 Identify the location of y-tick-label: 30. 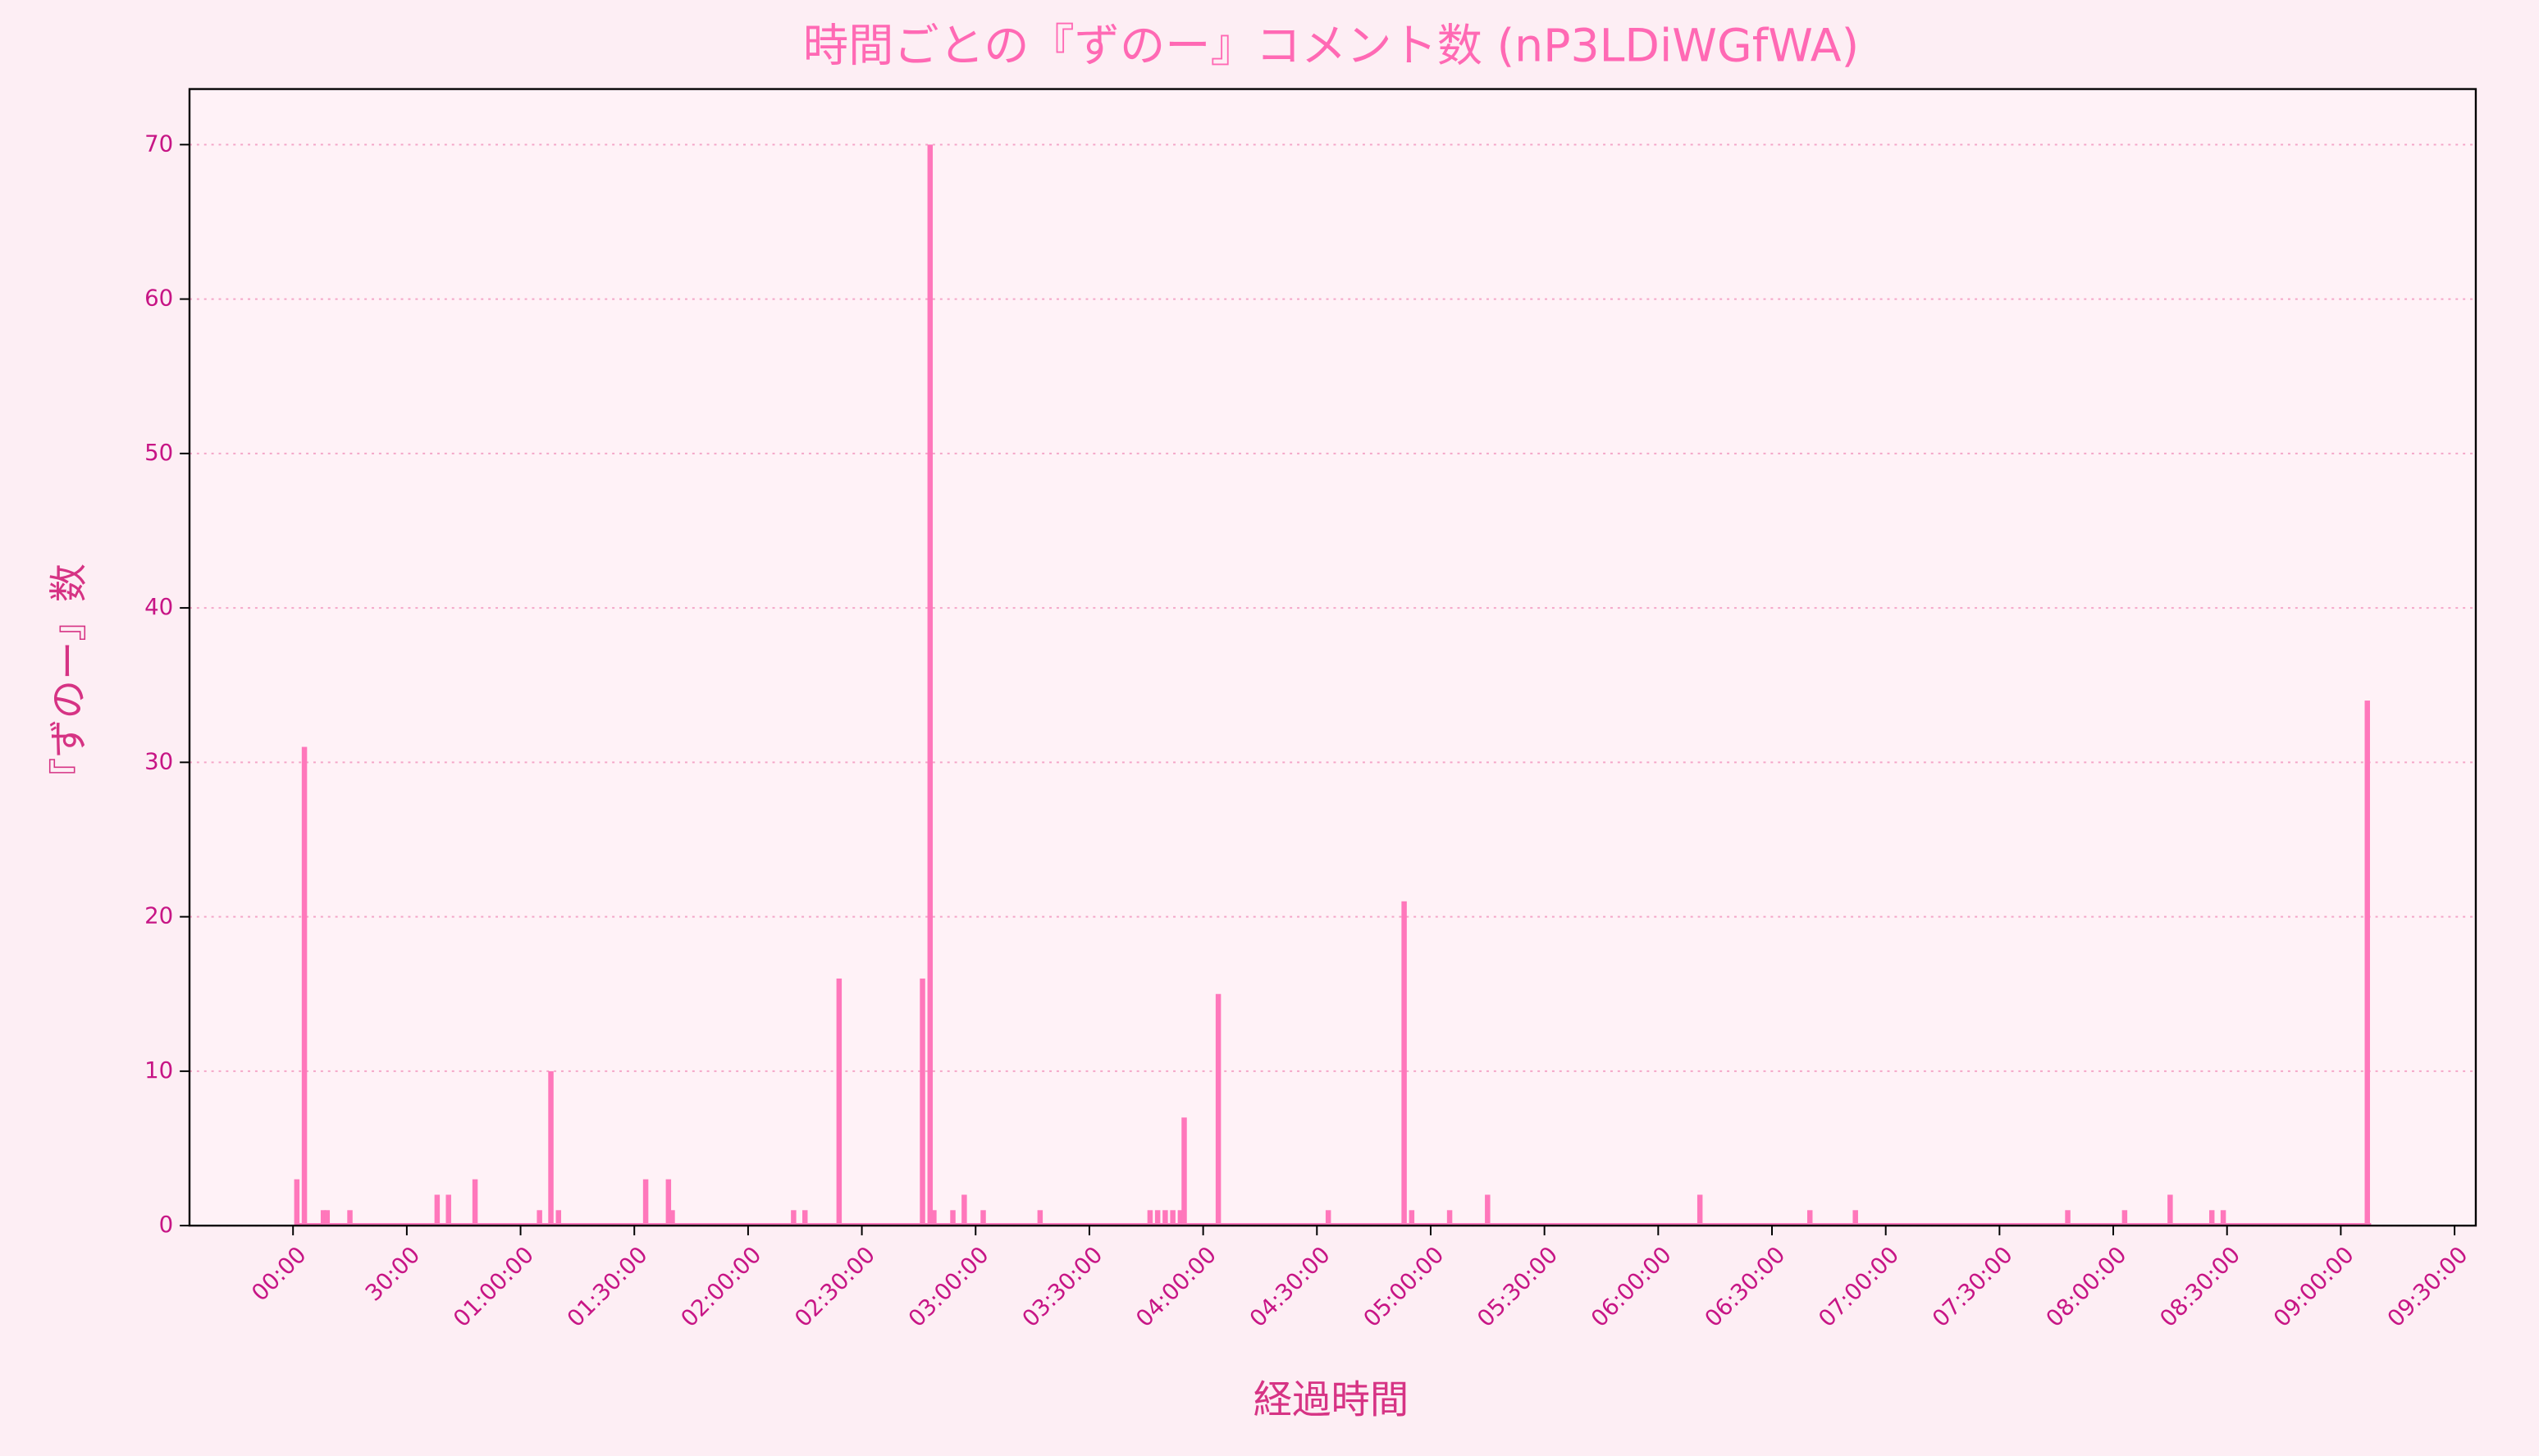
(159, 760).